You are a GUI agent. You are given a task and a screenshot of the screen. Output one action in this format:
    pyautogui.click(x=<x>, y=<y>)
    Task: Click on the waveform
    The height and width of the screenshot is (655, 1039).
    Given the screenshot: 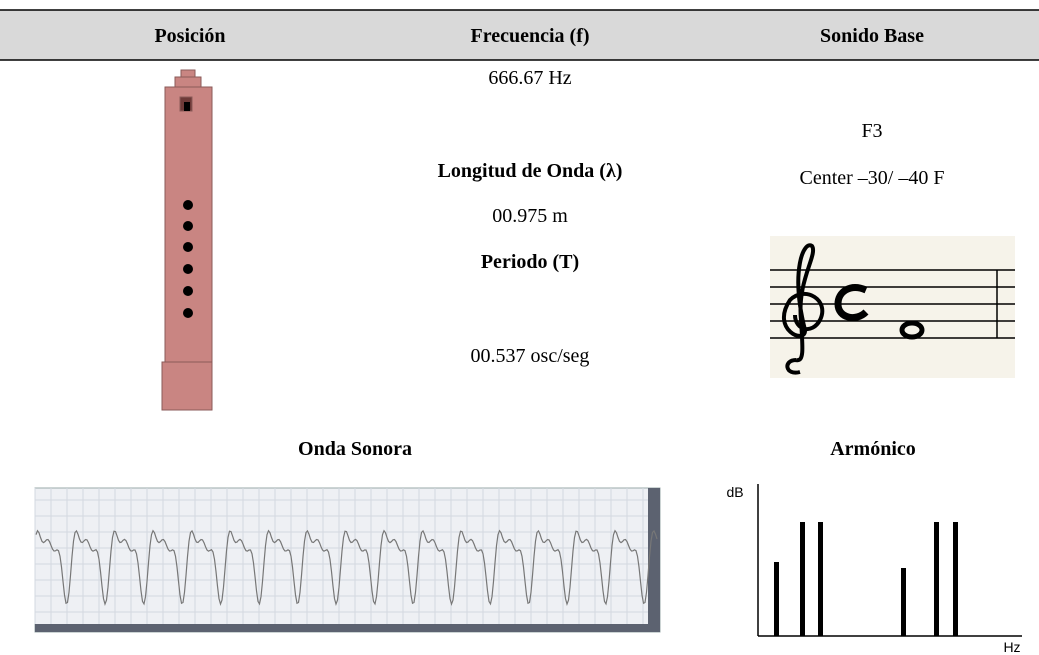 What is the action you would take?
    pyautogui.click(x=346, y=568)
    